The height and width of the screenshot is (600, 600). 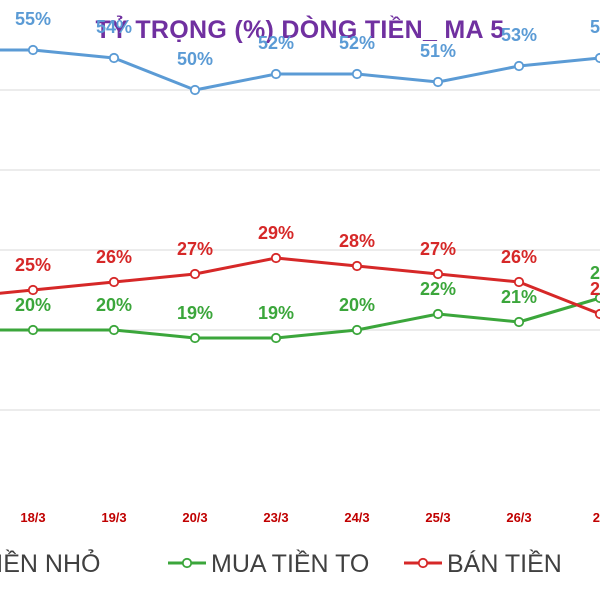 I want to click on data-label: 54, so click(x=595, y=27).